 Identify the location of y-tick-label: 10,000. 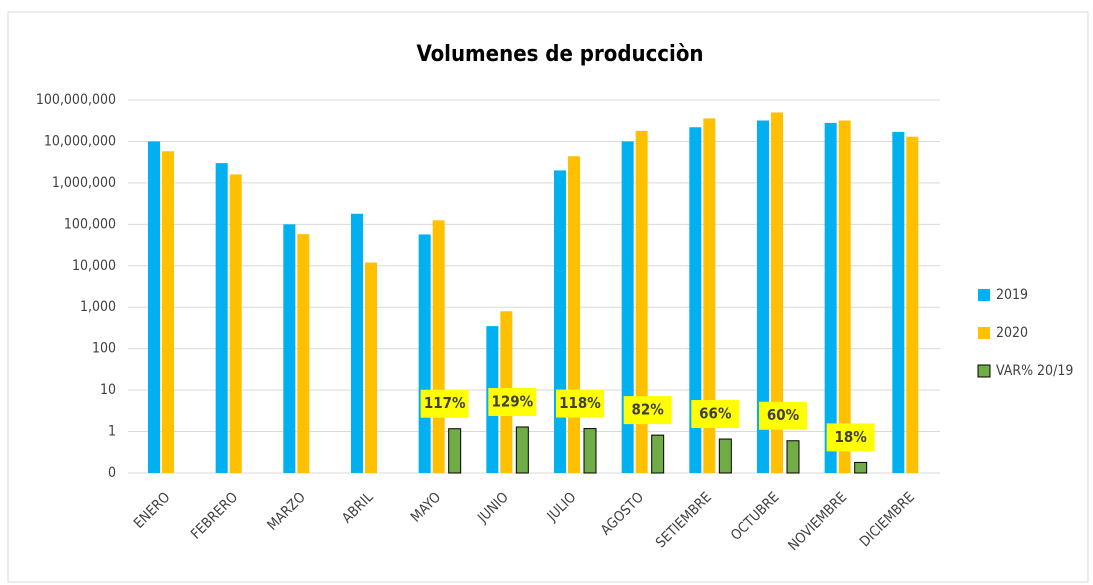
(94, 266).